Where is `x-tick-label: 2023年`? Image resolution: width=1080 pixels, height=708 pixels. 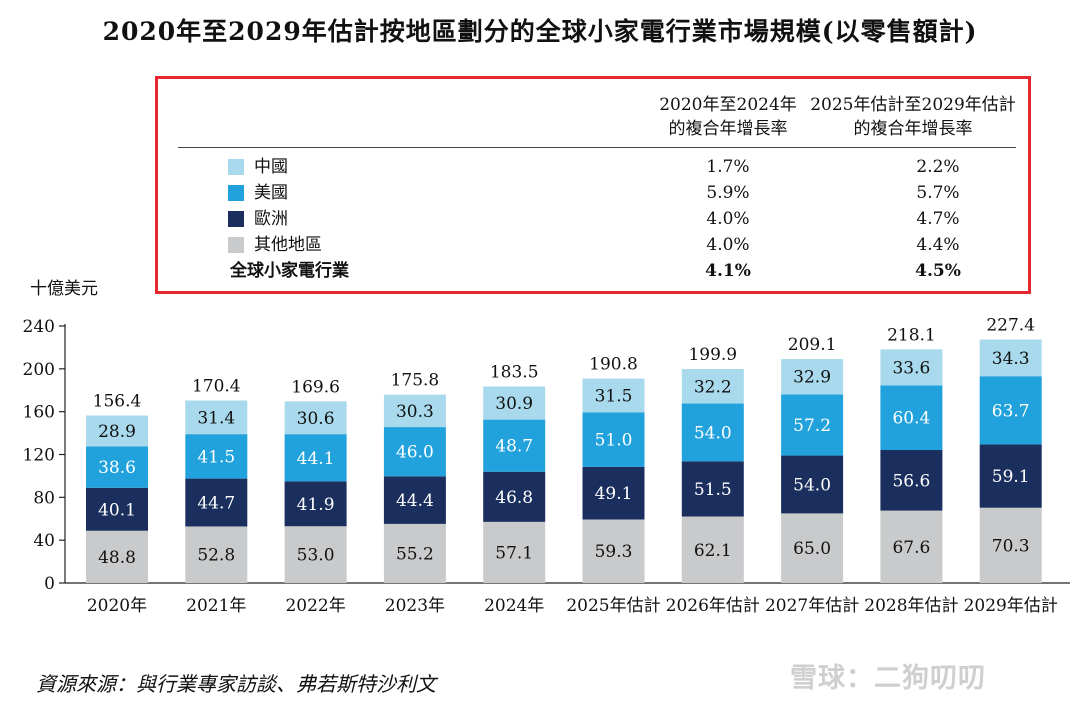
x-tick-label: 2023年 is located at coordinates (415, 606).